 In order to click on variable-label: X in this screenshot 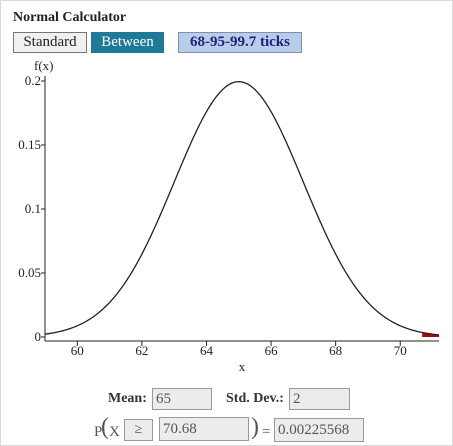, I will do `click(114, 432)`.